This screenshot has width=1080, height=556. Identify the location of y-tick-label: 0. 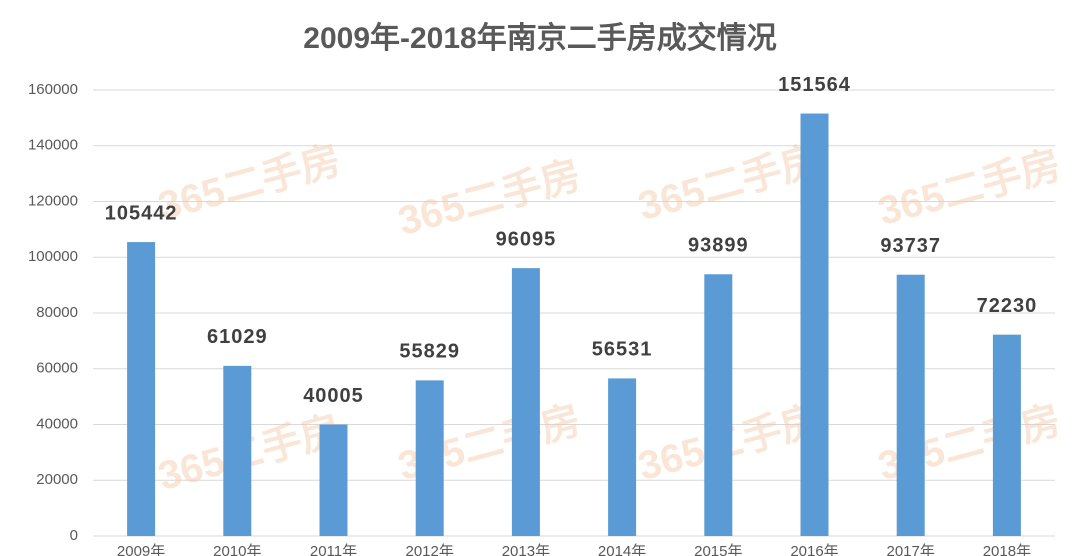
(74, 535).